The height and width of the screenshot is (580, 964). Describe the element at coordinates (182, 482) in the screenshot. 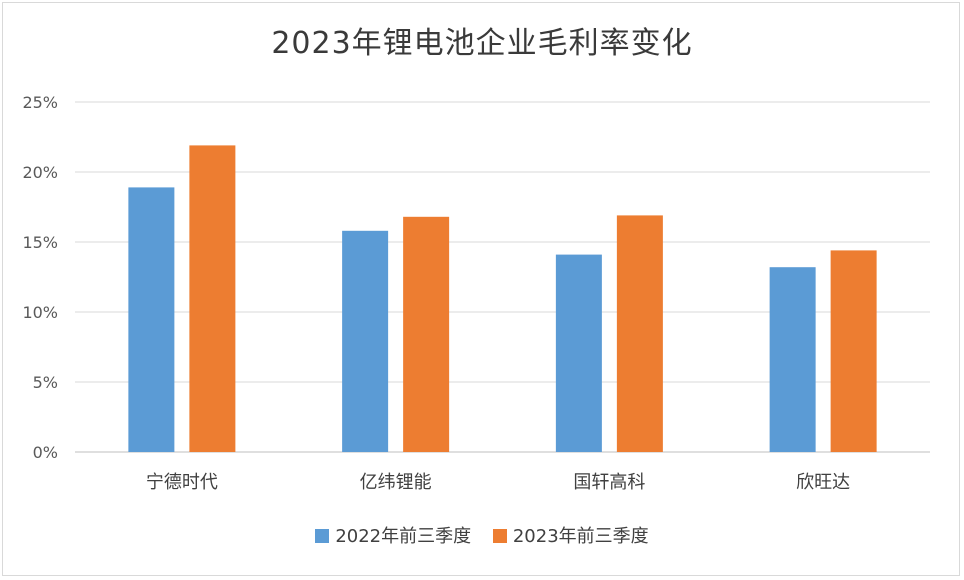

I see `x-category-label: 宁德时代` at that location.